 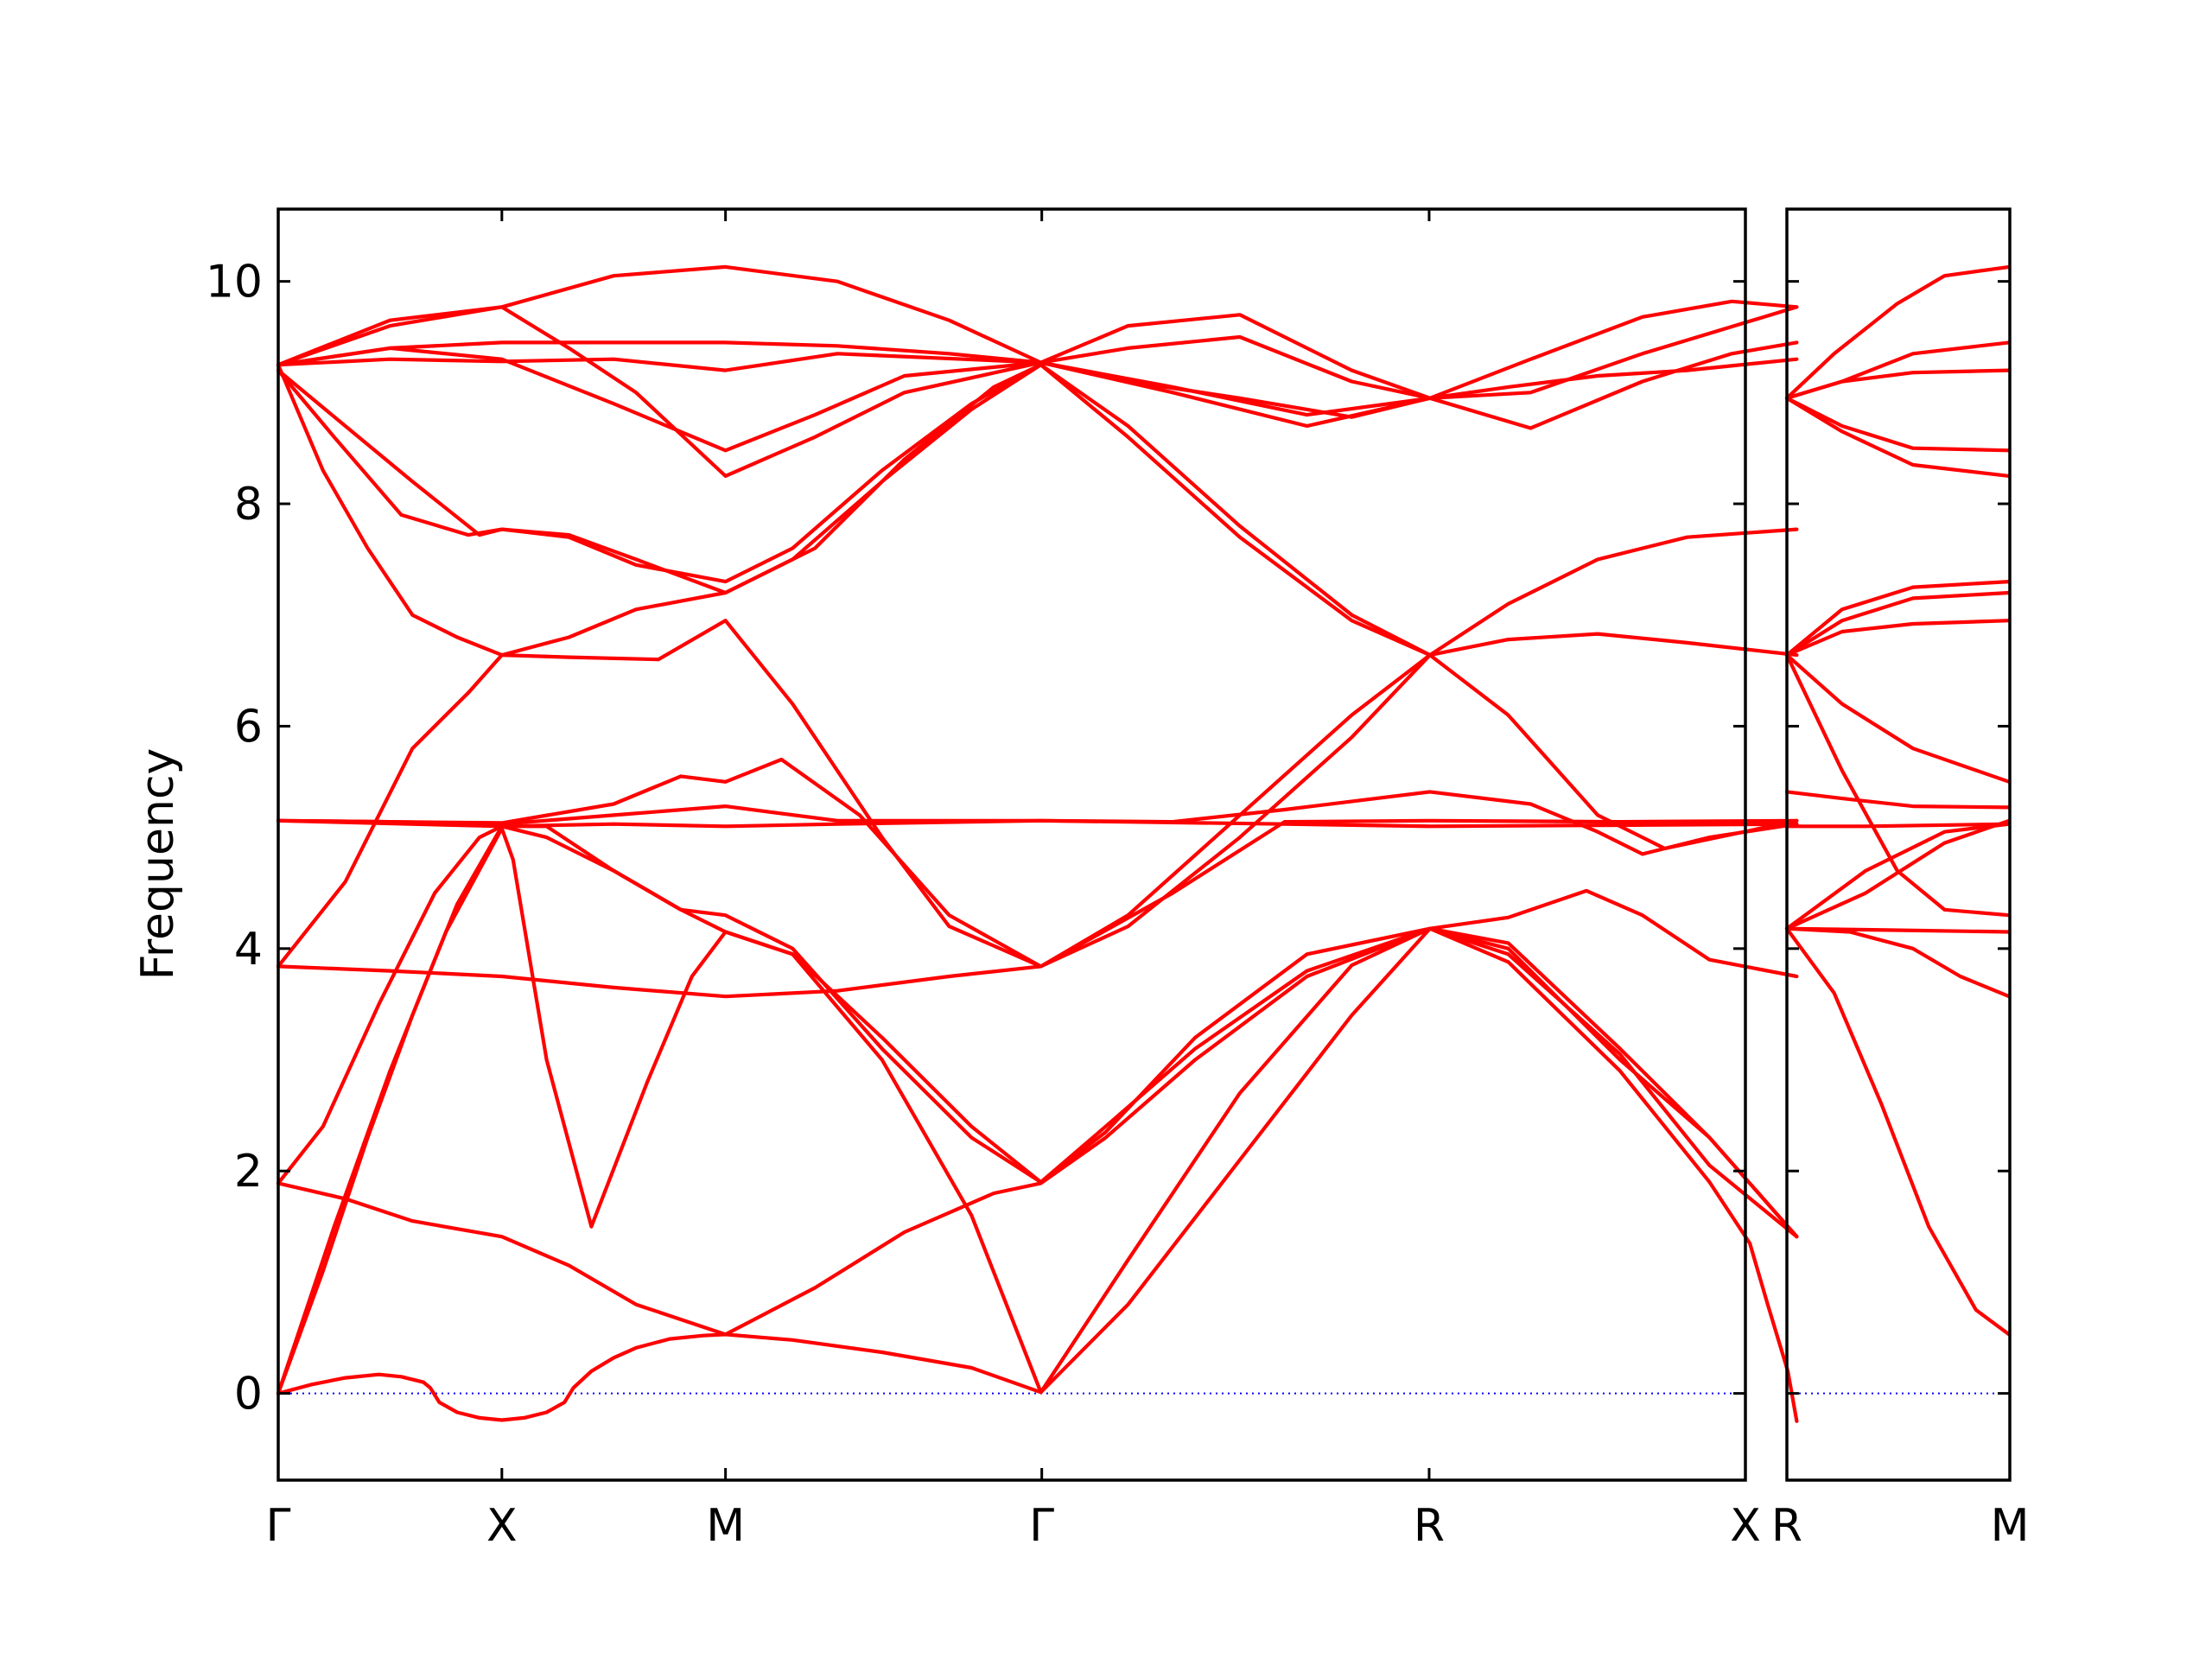 I want to click on y-tick-label: 6, so click(x=248, y=727).